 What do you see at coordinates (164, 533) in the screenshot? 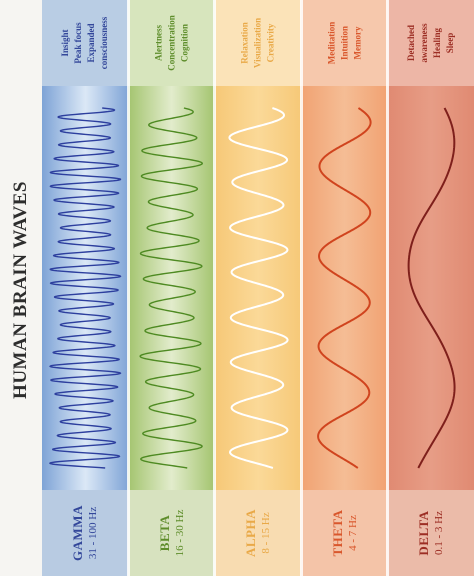
I see `band-name: BETA` at bounding box center [164, 533].